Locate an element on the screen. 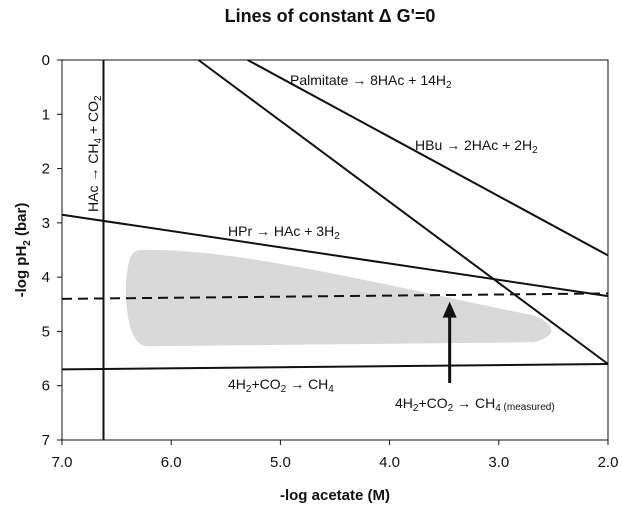  chart-title: Lines of constant Δ G'=0 is located at coordinates (330, 16).